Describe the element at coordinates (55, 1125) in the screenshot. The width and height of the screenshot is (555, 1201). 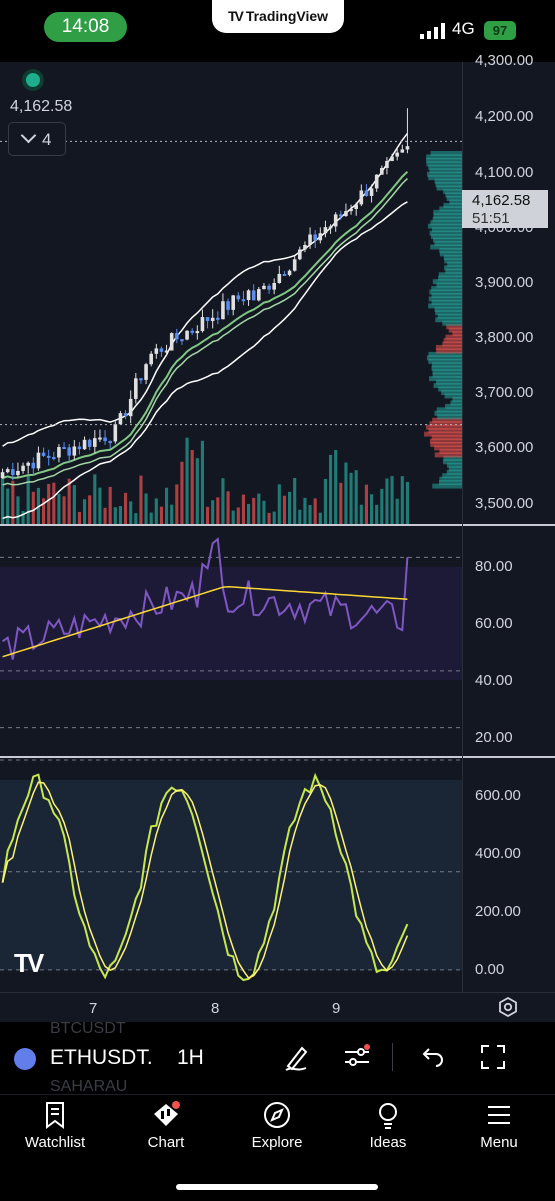
I see `nav-watchlist: Watchlist` at that location.